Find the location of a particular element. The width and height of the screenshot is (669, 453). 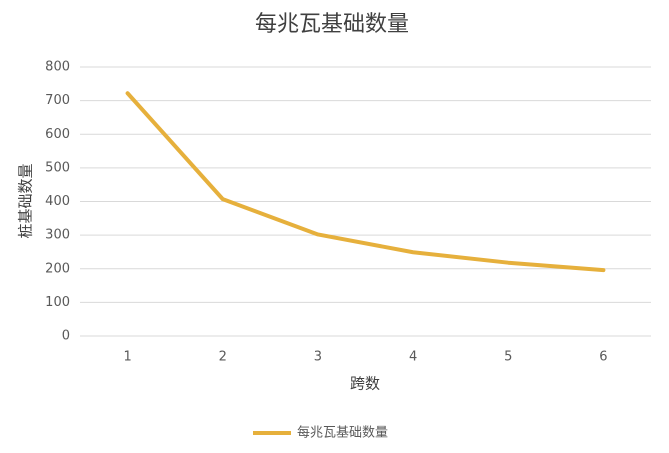

y-tick-label: 300 is located at coordinates (57, 235).